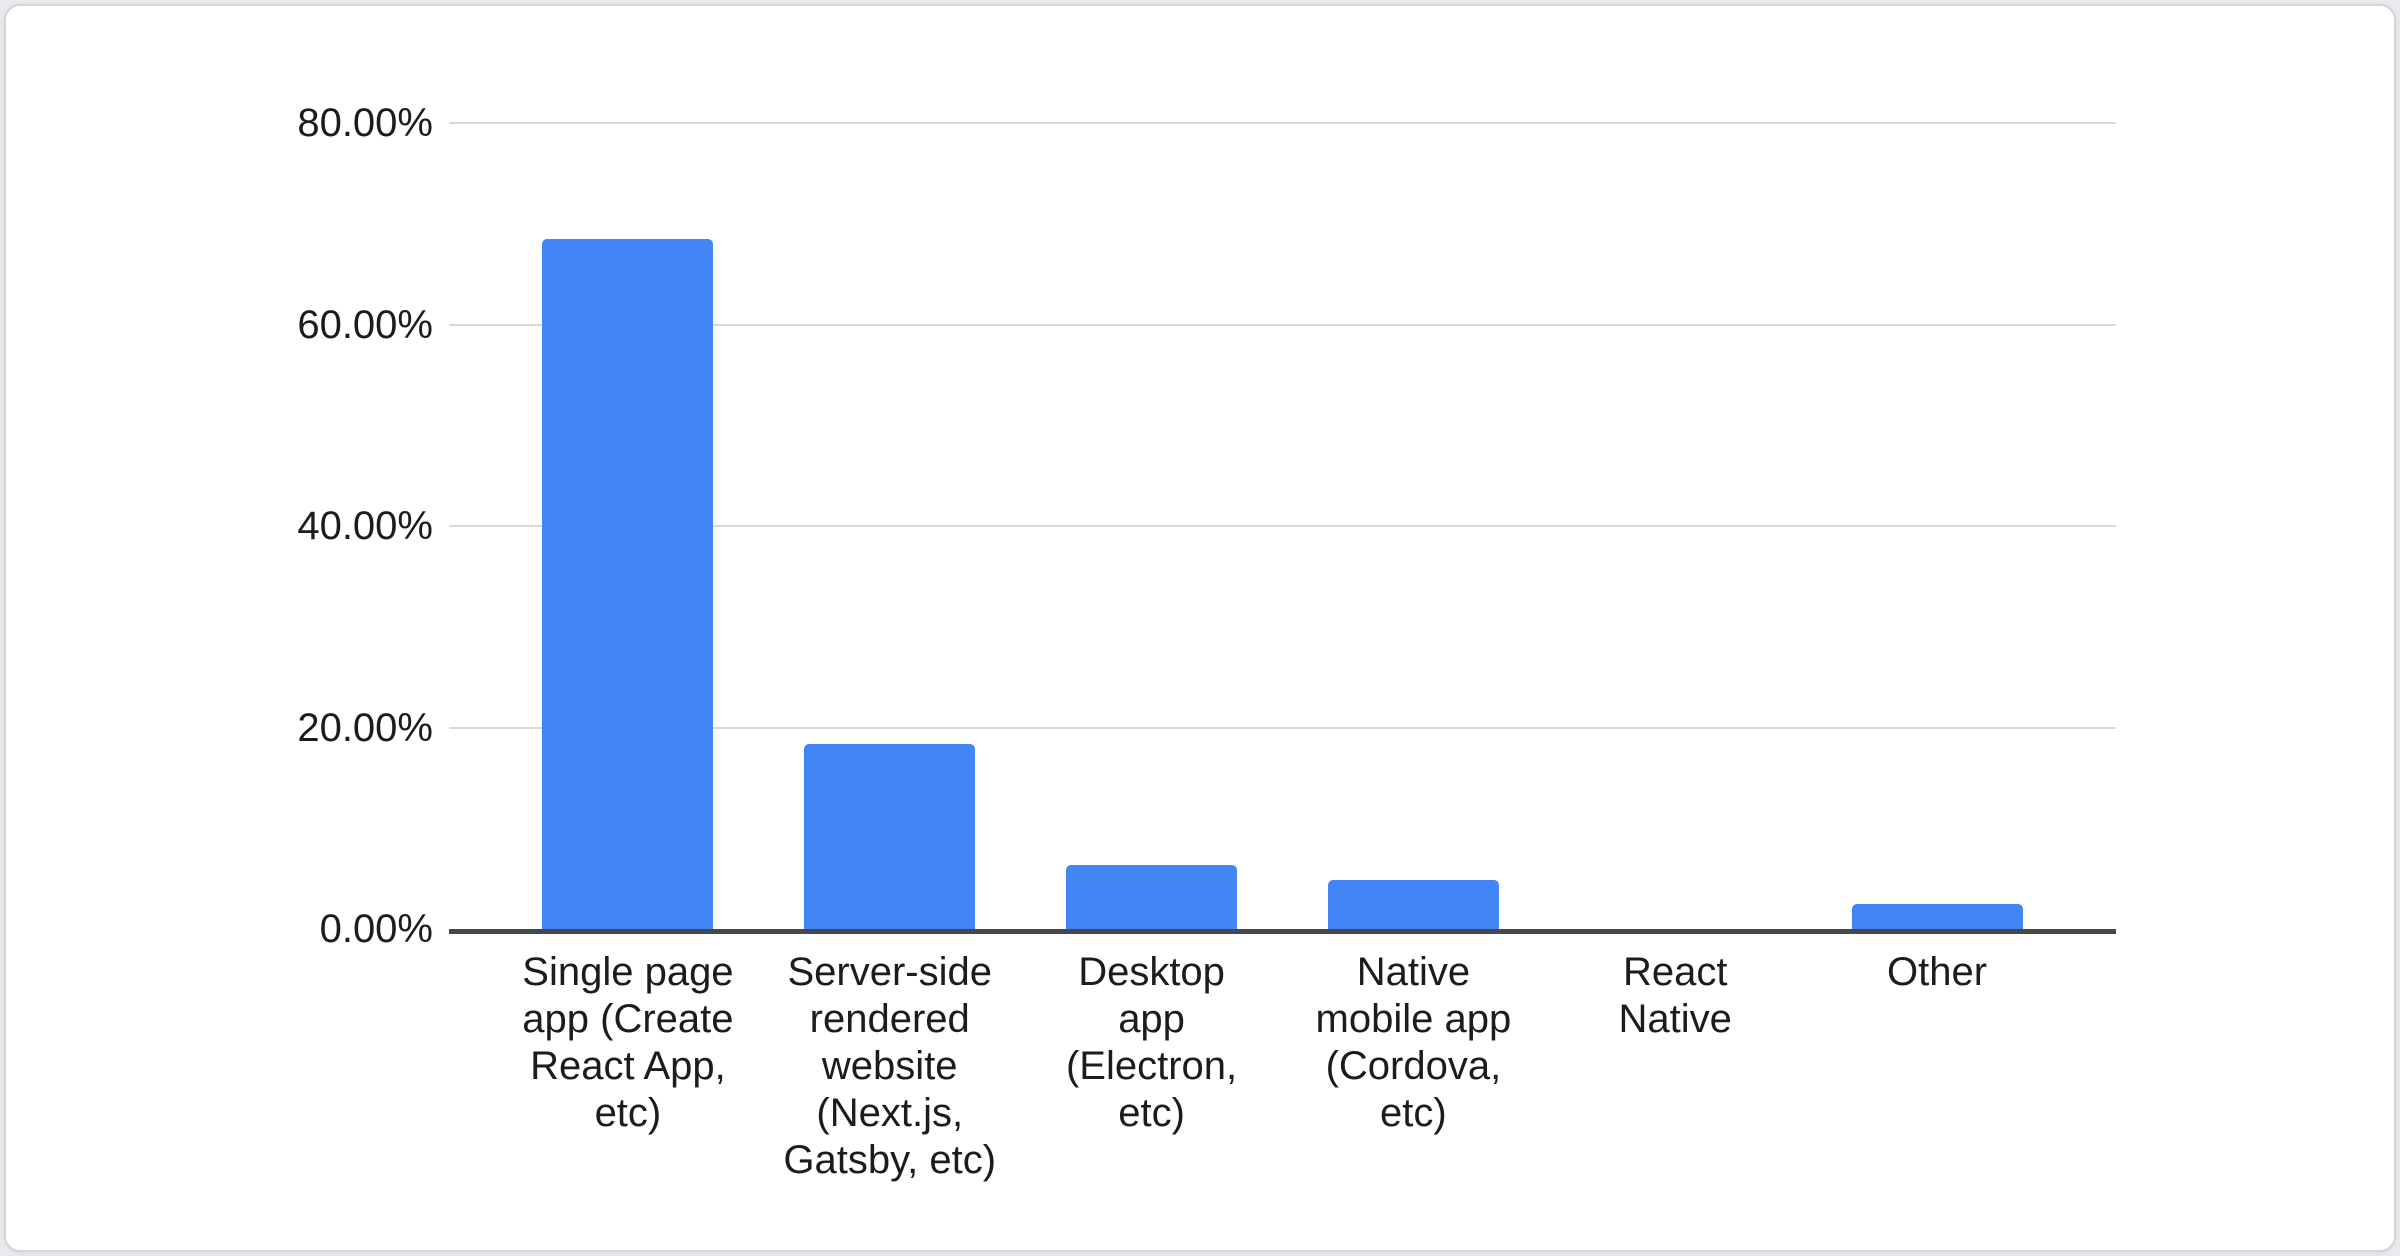 The height and width of the screenshot is (1256, 2400). Describe the element at coordinates (219, 526) in the screenshot. I see `y-axis-tick-labels: 80.00% 60.00% 40.00% 20.00% 0.00%` at that location.